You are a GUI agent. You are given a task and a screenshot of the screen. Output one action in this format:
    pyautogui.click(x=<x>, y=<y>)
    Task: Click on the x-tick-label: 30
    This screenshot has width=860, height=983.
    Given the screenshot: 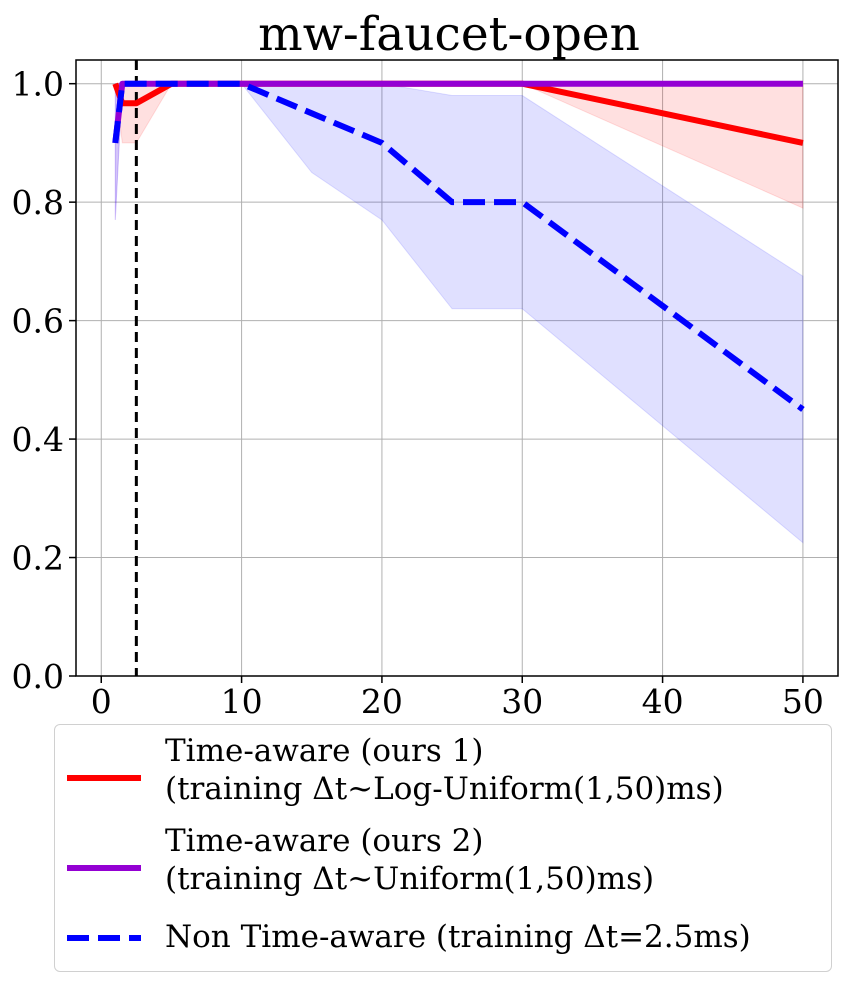 What is the action you would take?
    pyautogui.click(x=522, y=701)
    